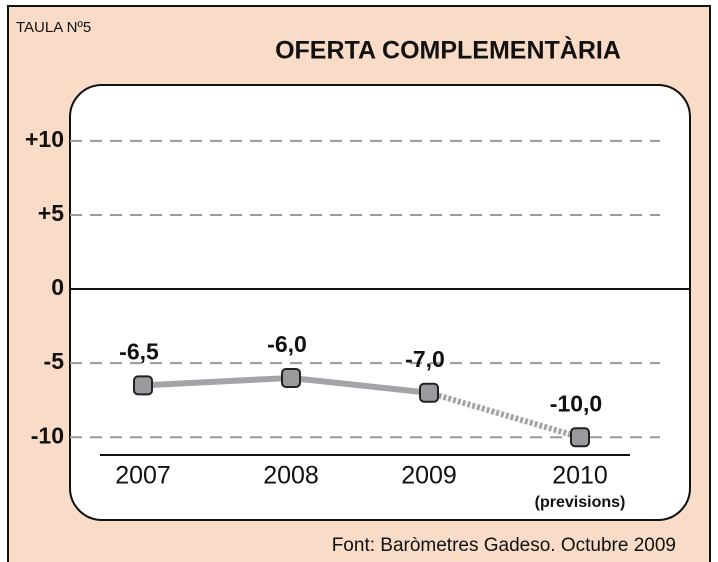 This screenshot has height=562, width=718. I want to click on y-tick-label: -5, so click(54, 361).